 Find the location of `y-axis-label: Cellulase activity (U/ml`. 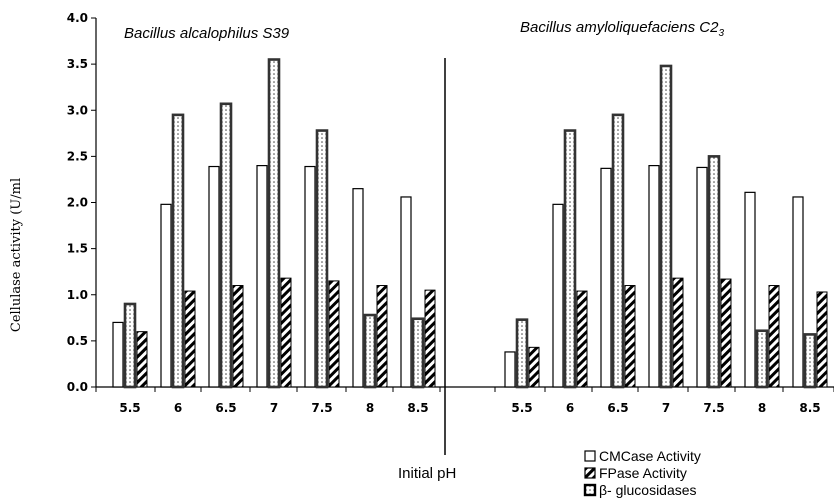

y-axis-label: Cellulase activity (U/ml is located at coordinates (16, 255).